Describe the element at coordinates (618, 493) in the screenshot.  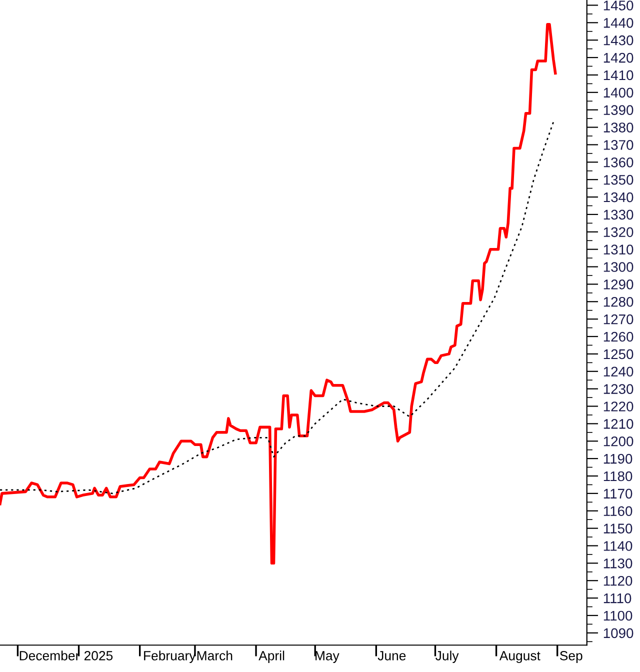
I see `y-tick-label: 1170` at that location.